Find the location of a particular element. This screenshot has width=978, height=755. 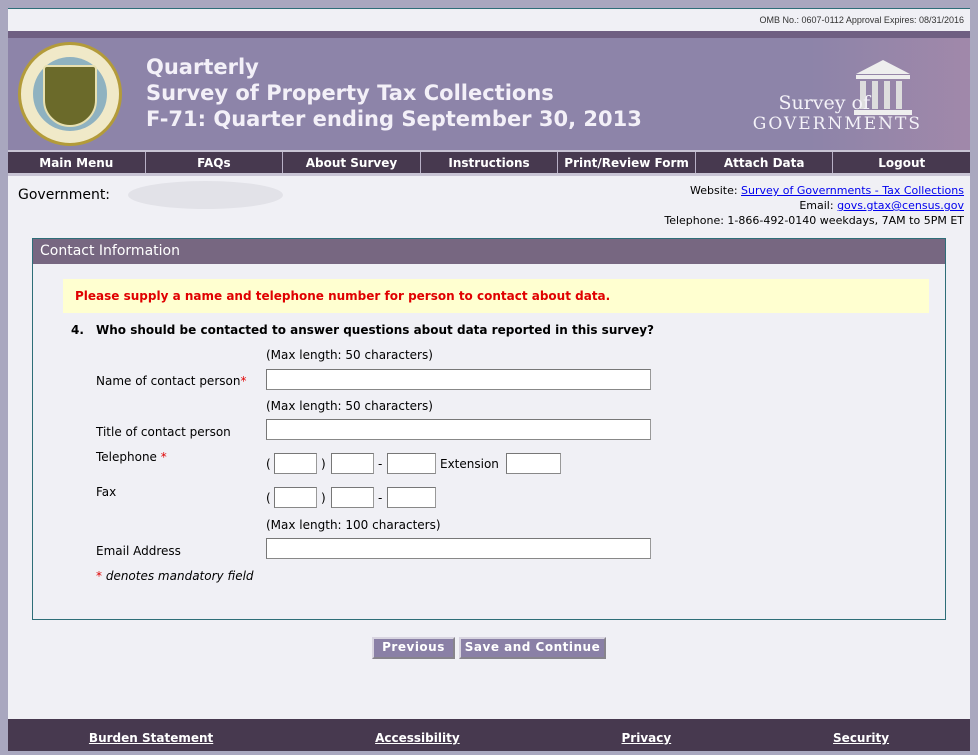

survey-of-governments-logo: Survey of GOVERNMENTS is located at coordinates (832, 98).